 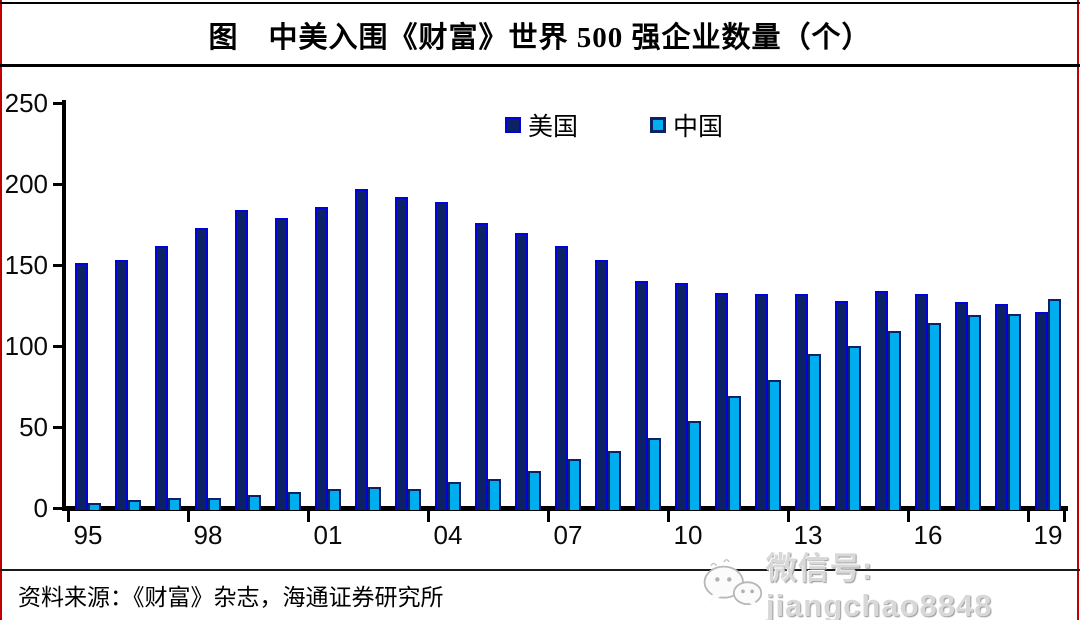 I want to click on y-tick-label-150: 150, so click(x=26, y=265).